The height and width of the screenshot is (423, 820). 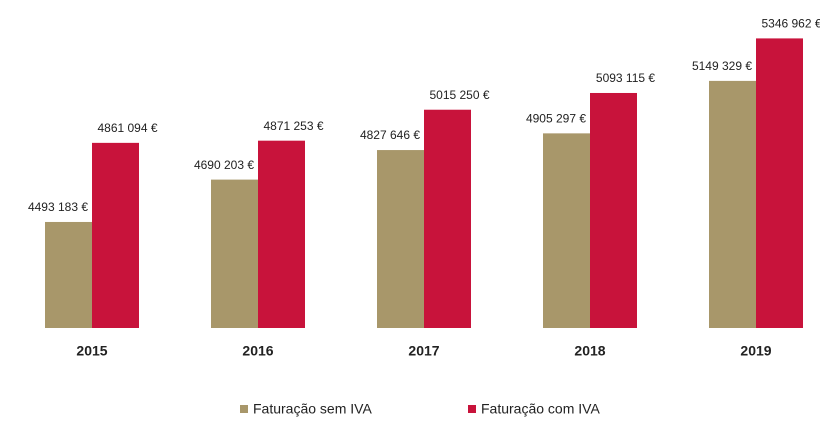 What do you see at coordinates (293, 126) in the screenshot?
I see `data-label: 4871 253 €` at bounding box center [293, 126].